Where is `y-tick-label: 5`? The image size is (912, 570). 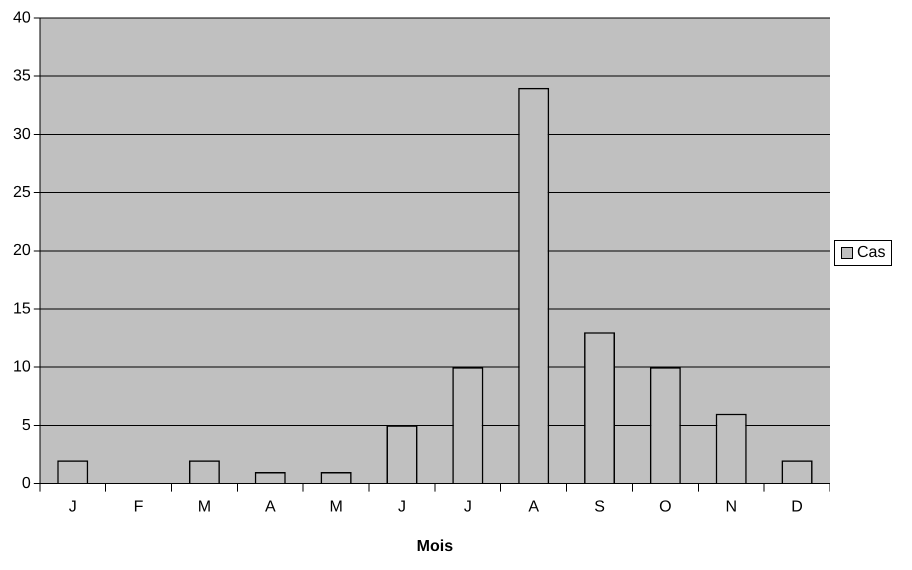 y-tick-label: 5 is located at coordinates (26, 425).